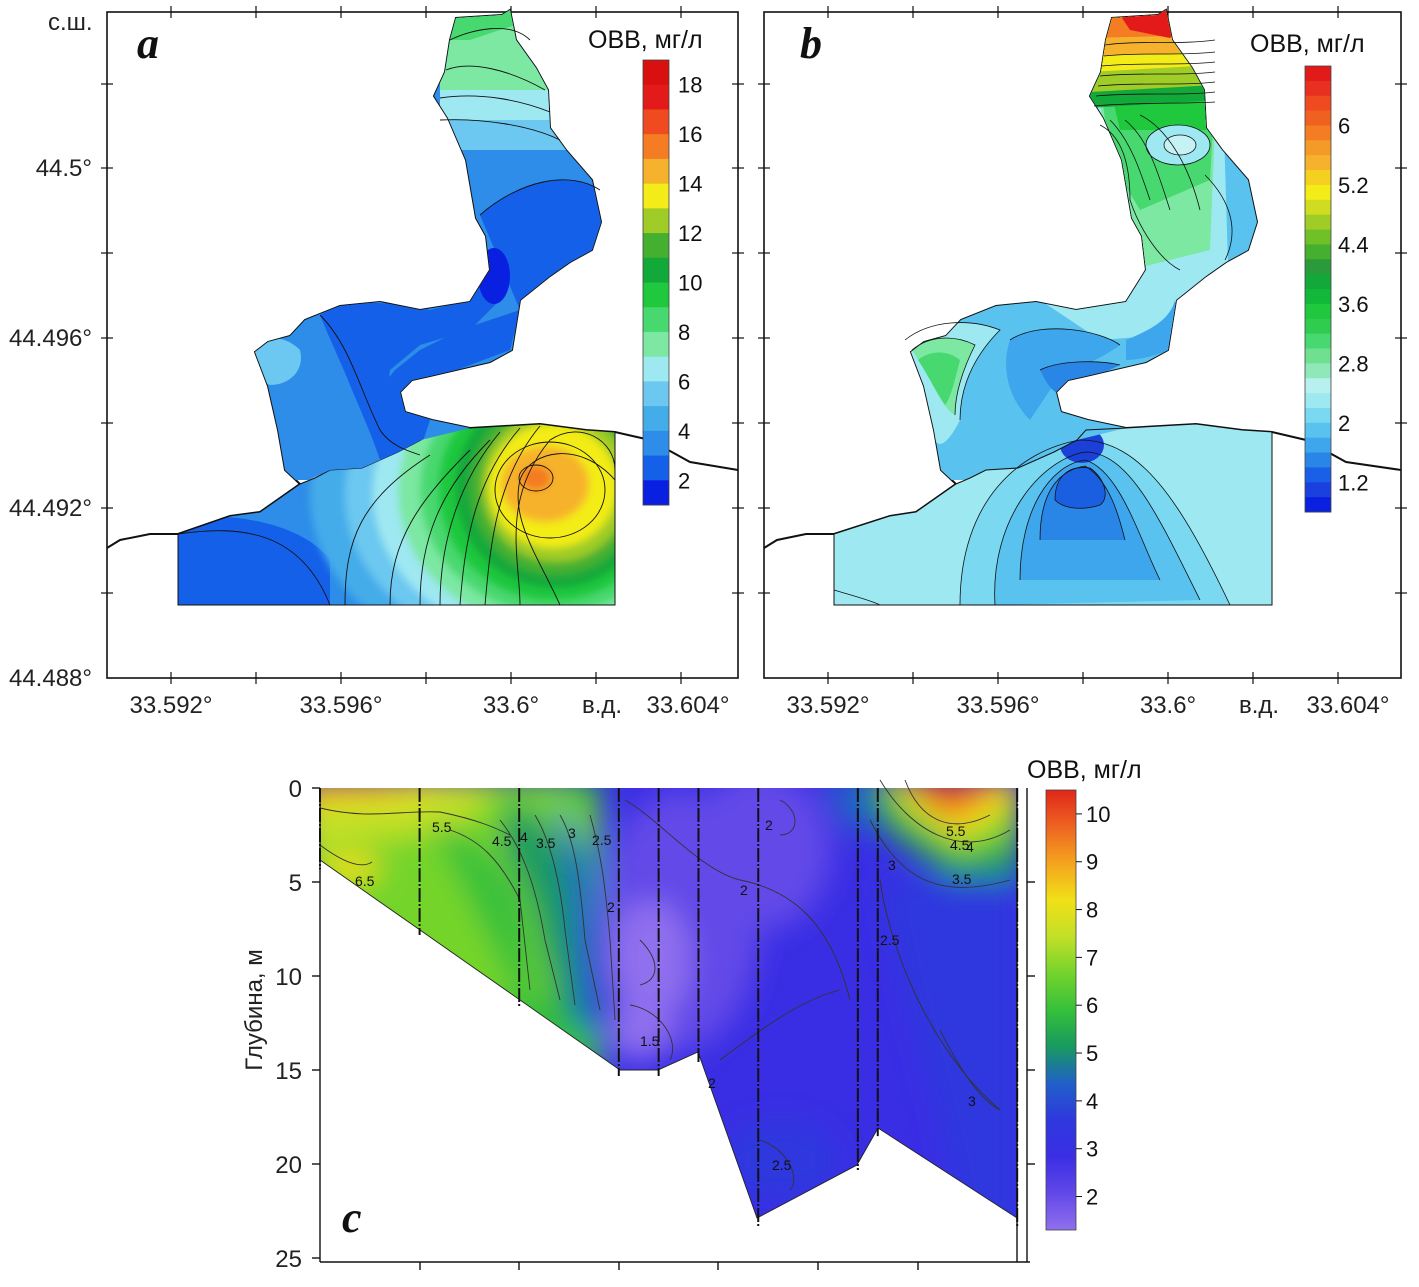 Image resolution: width=1419 pixels, height=1287 pixels. What do you see at coordinates (1353, 363) in the screenshot?
I see `colorbar-tick-label: 2.8` at bounding box center [1353, 363].